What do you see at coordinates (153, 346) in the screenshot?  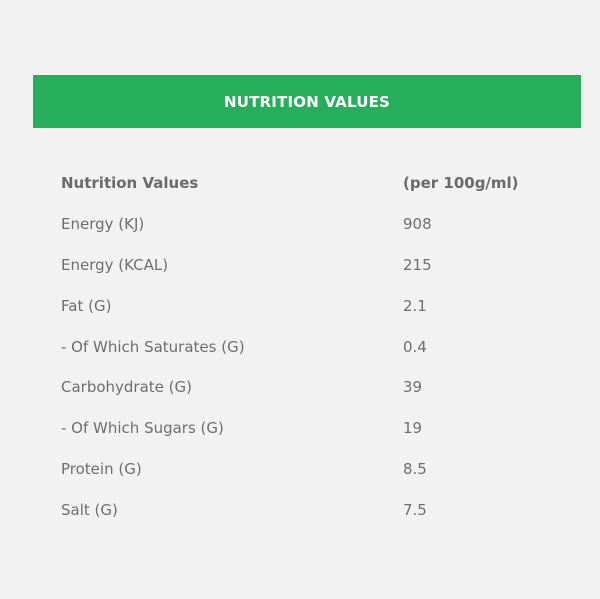 I see `nutrient-name: - Of Which Saturates (G)` at bounding box center [153, 346].